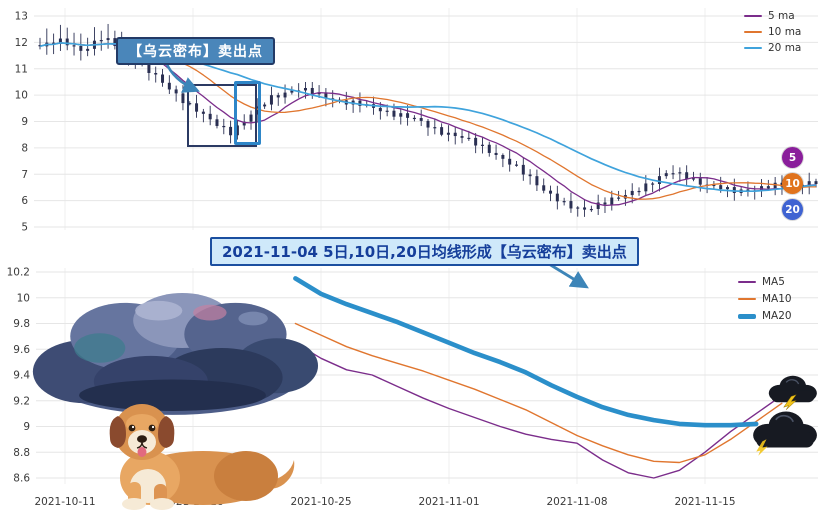 The height and width of the screenshot is (520, 822). I want to click on top-y-tick-label: 13, so click(21, 17).